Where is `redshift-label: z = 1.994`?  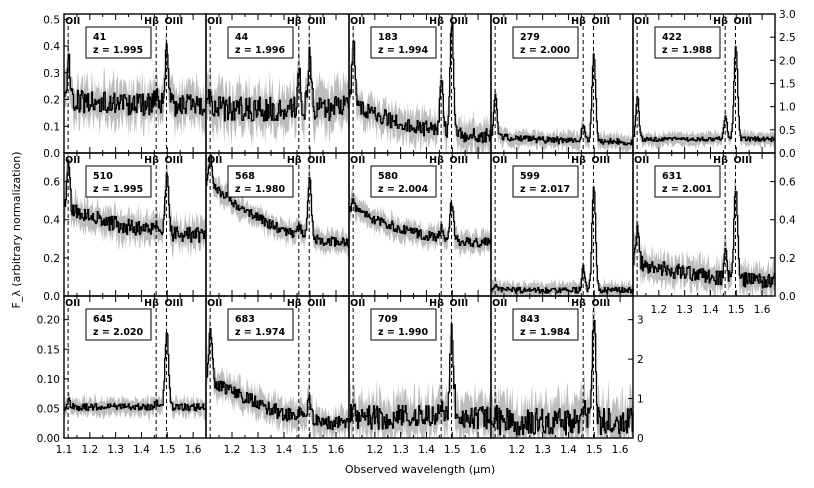
redshift-label: z = 1.994 is located at coordinates (403, 50).